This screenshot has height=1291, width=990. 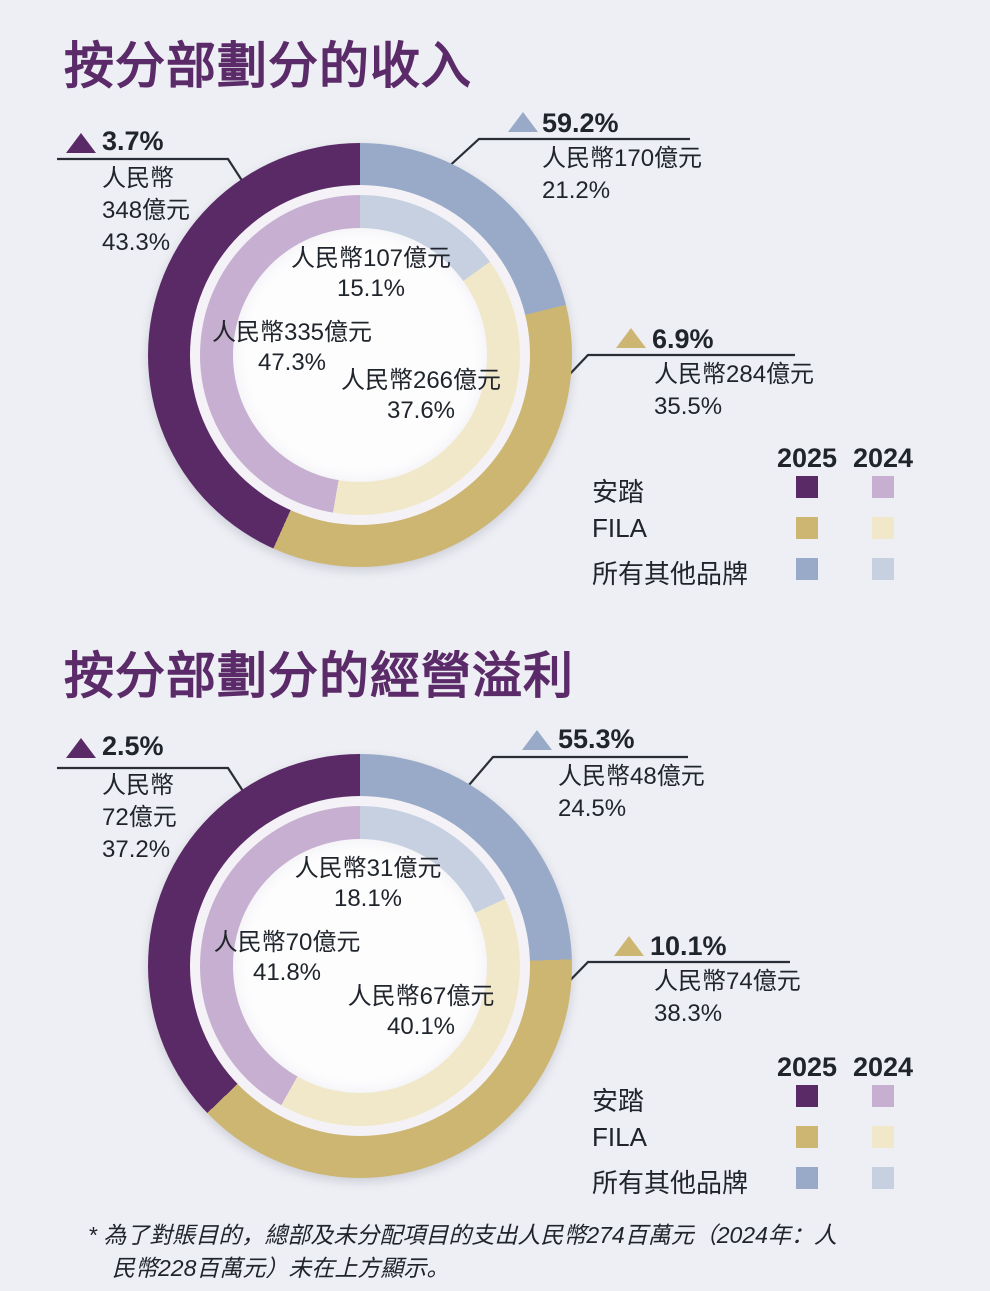 I want to click on callout-line-text: 35.5%, so click(x=688, y=406).